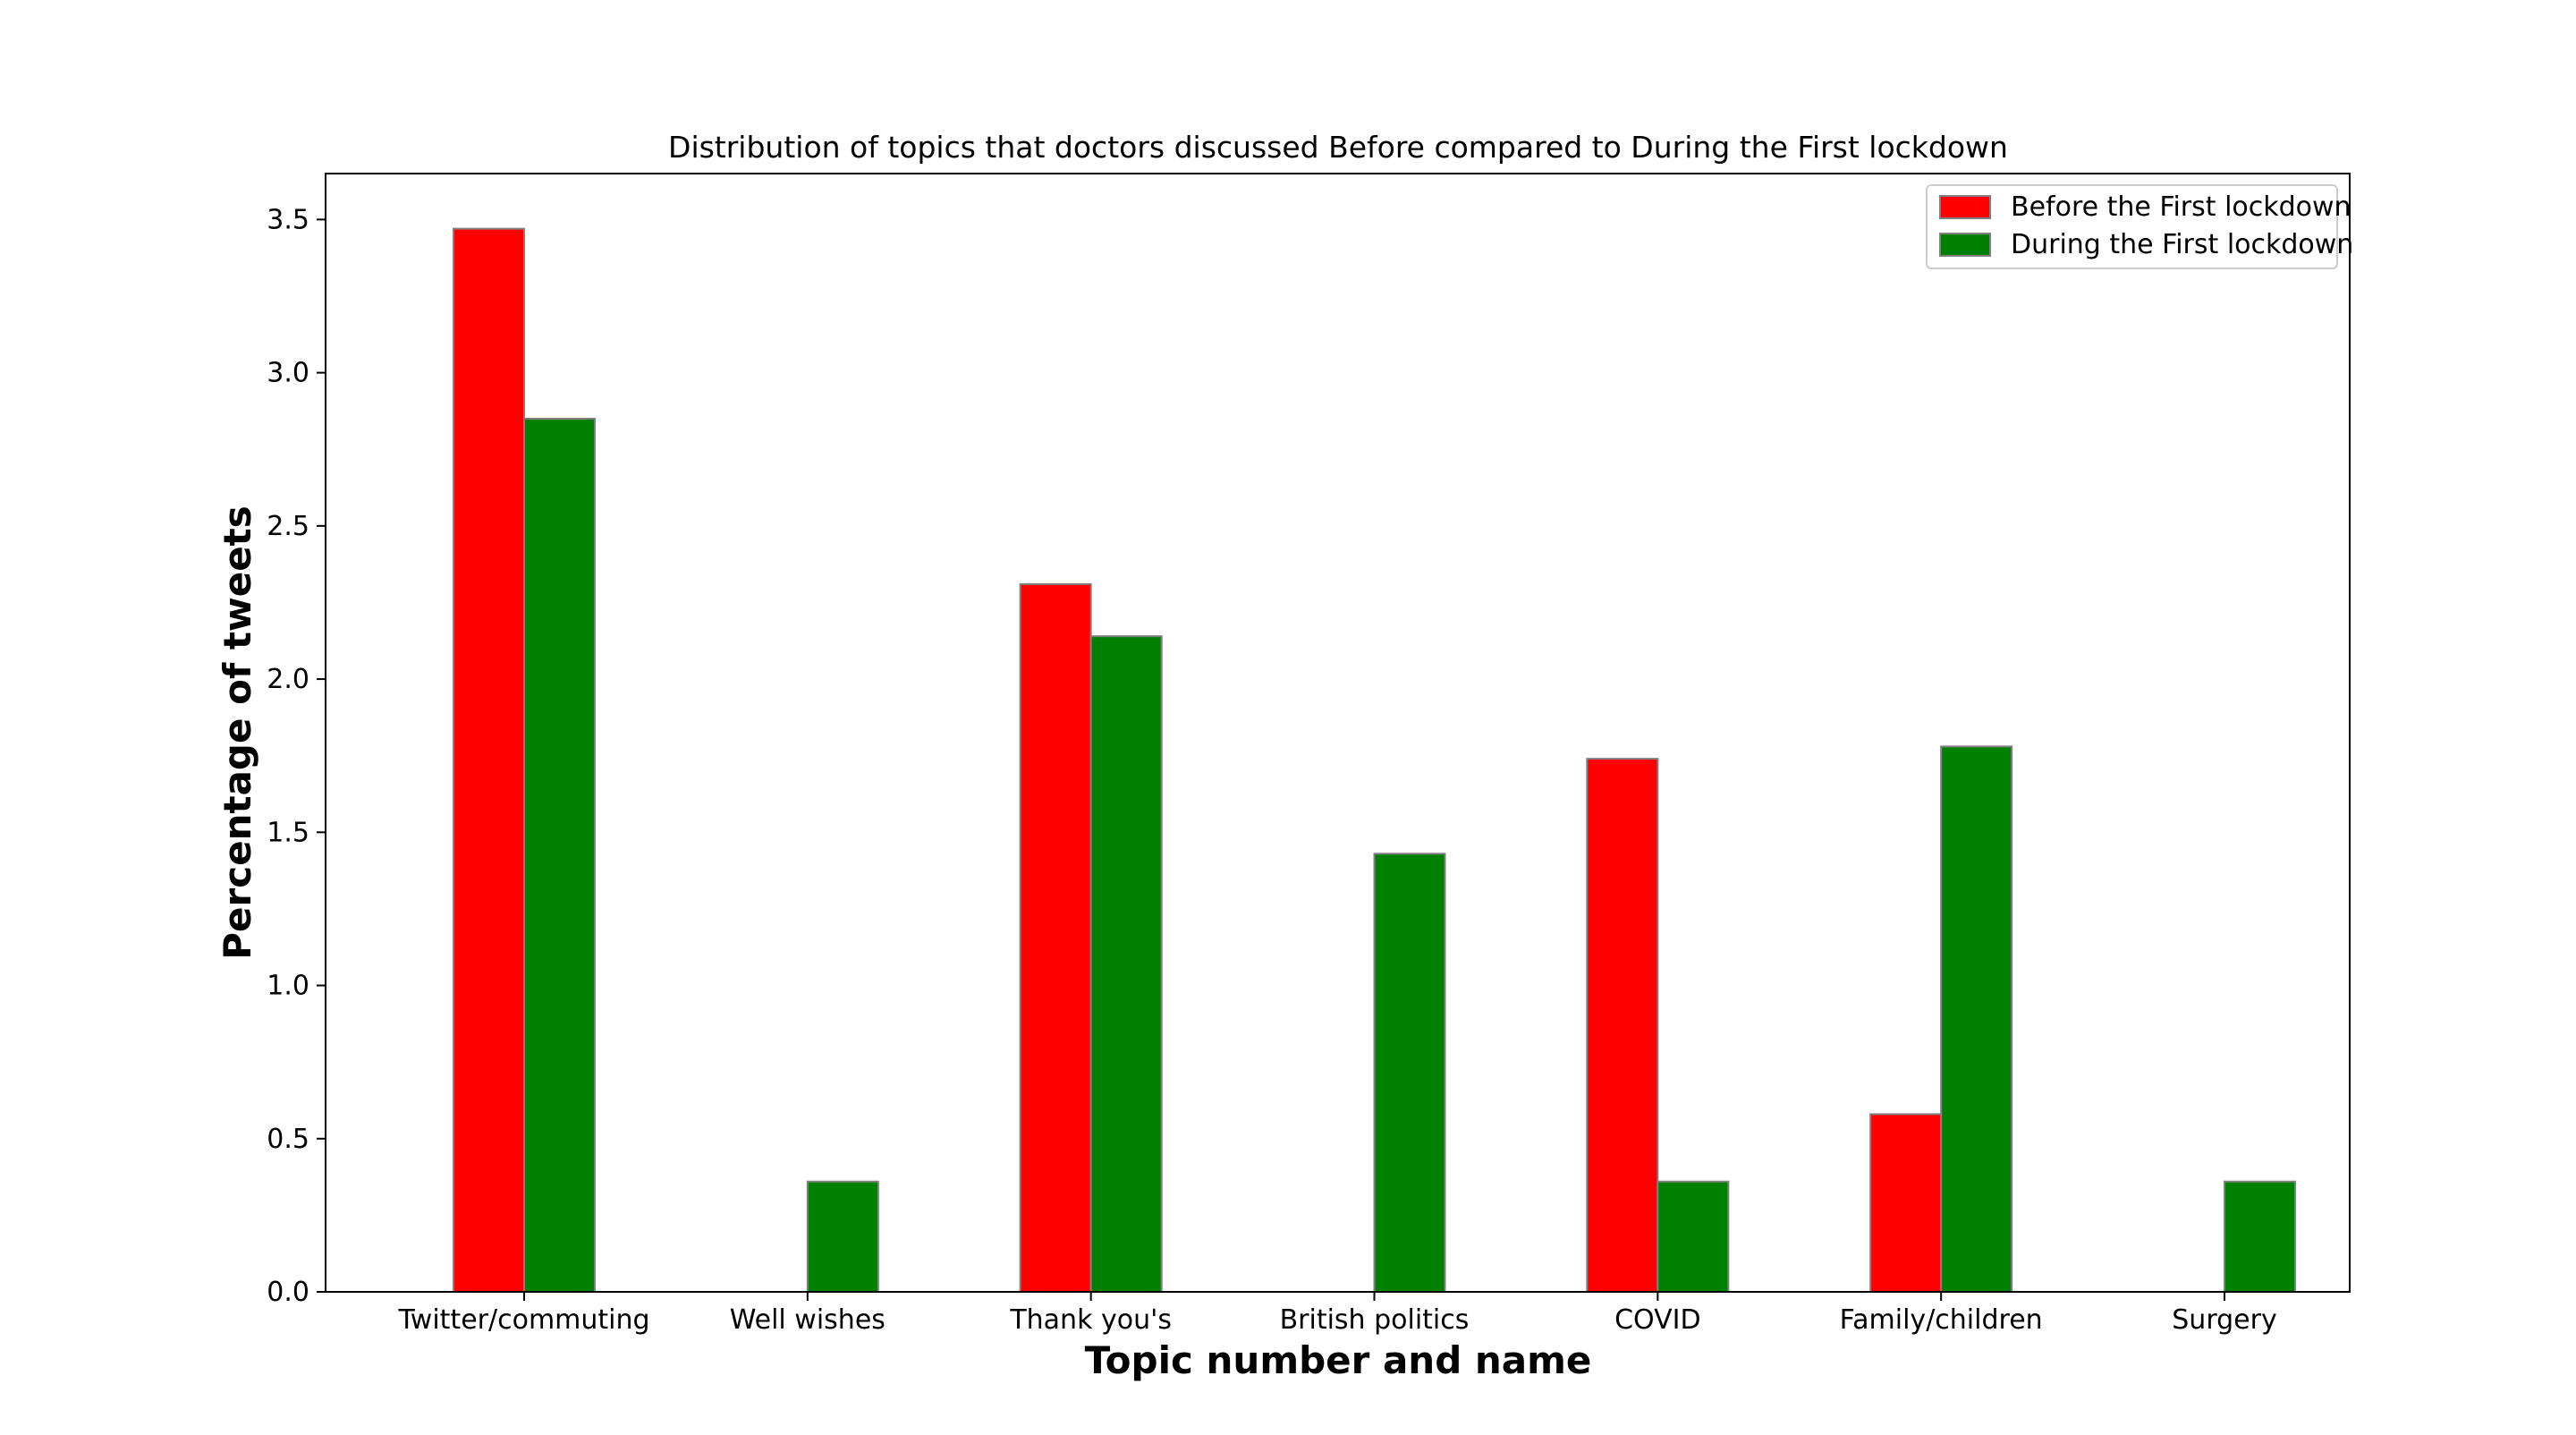 The height and width of the screenshot is (1435, 2576). I want to click on y-tick-label-1: 0.5, so click(288, 1139).